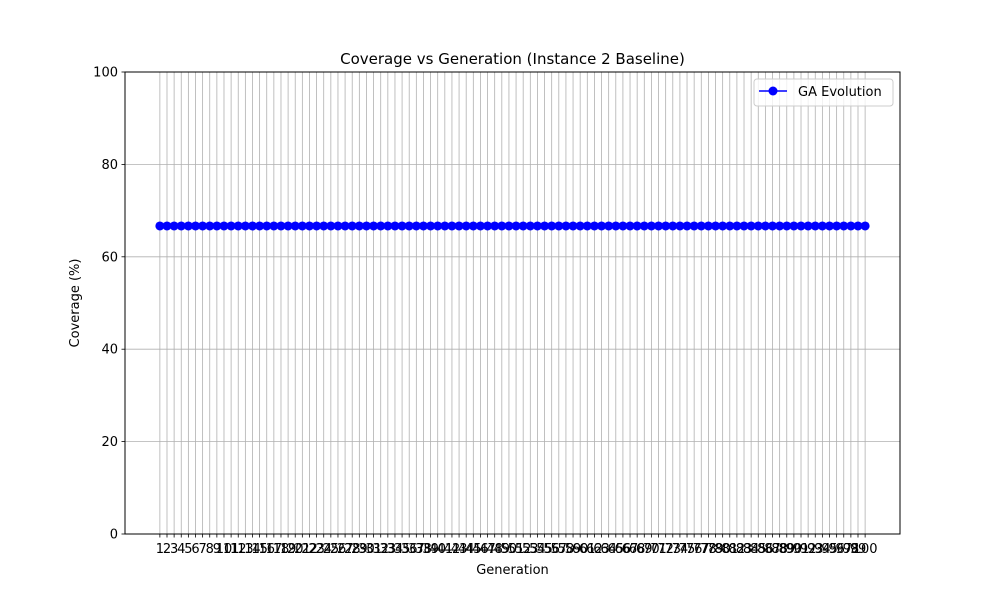 This screenshot has width=1000, height=604. Describe the element at coordinates (608, 549) in the screenshot. I see `x-tick-label: 64` at that location.